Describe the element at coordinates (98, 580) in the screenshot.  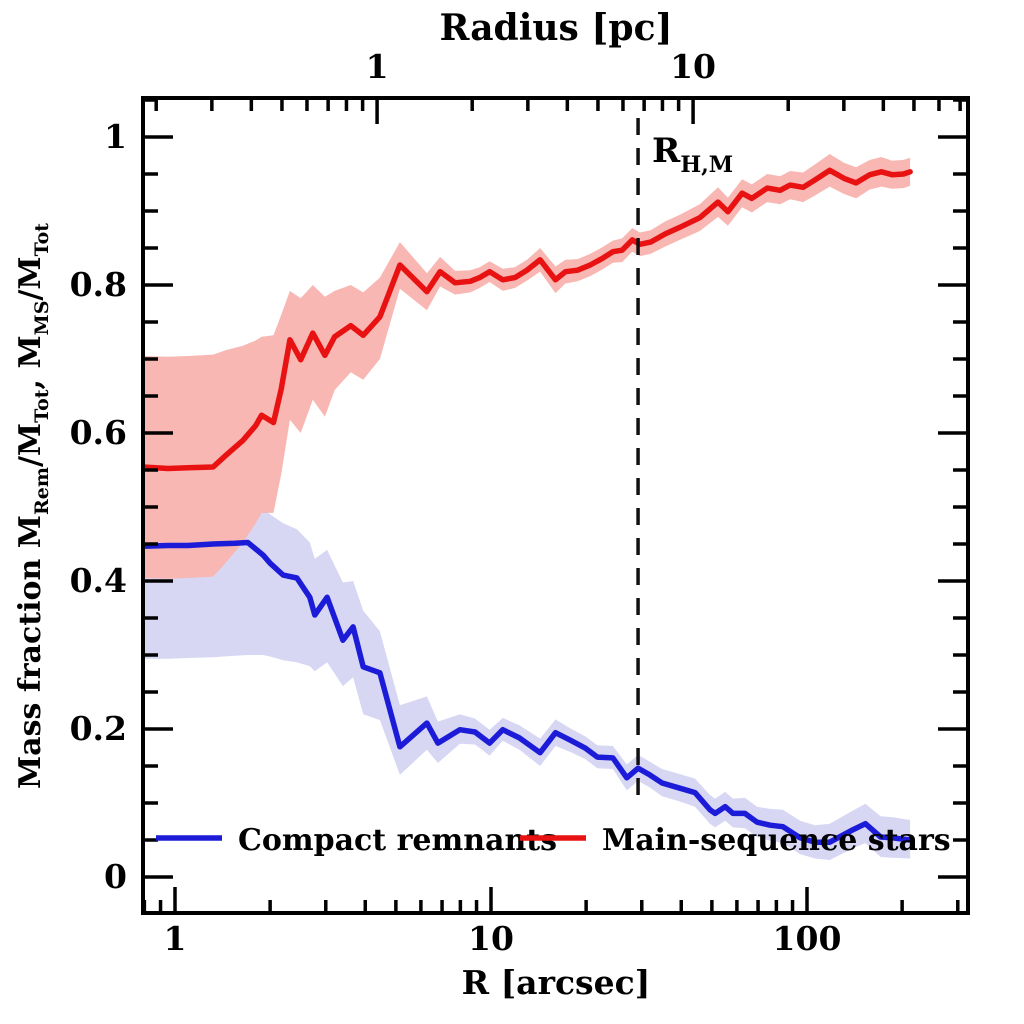
I see `y-tick-label: 0.4` at that location.